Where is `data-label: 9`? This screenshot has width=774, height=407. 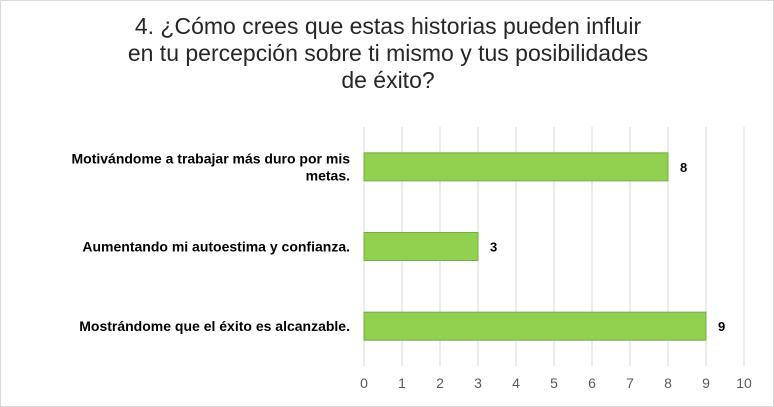 data-label: 9 is located at coordinates (721, 326).